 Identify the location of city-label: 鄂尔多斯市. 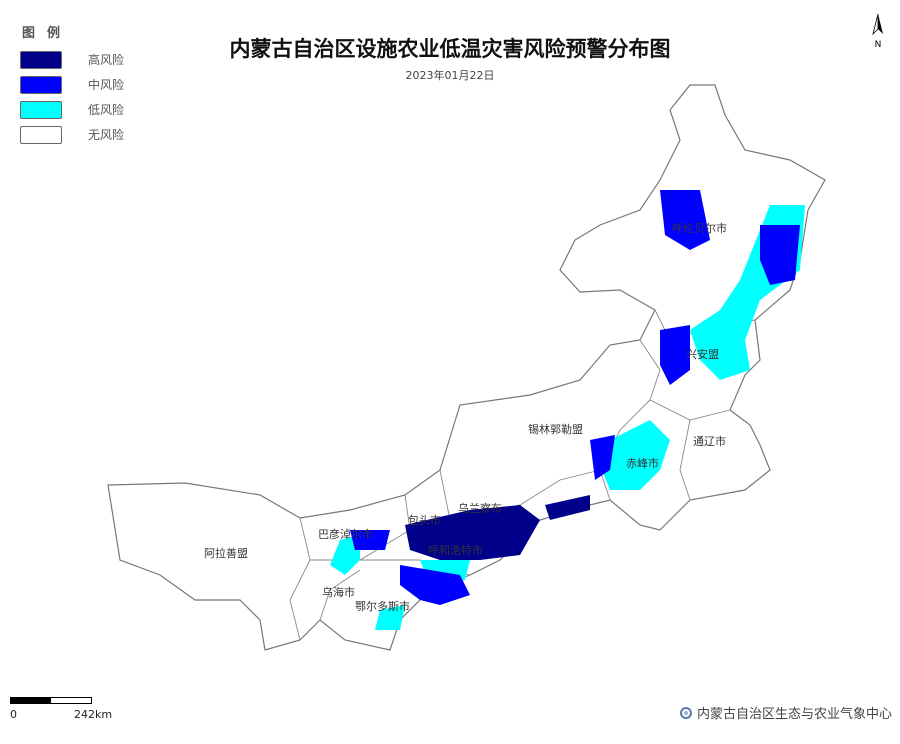
(382, 606).